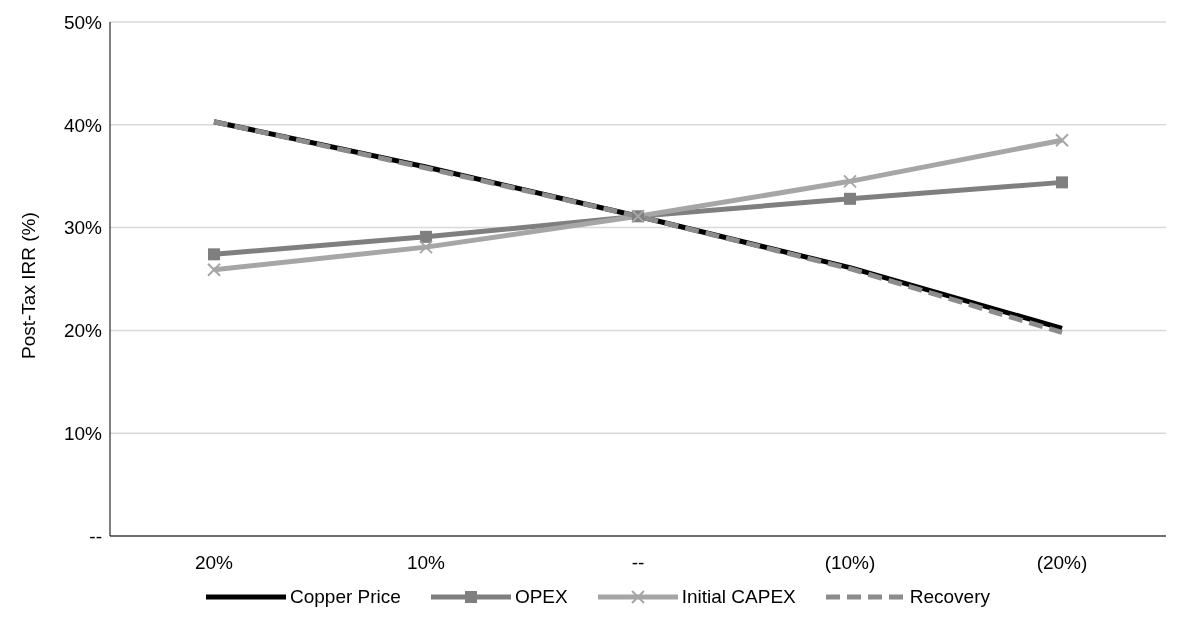 Image resolution: width=1180 pixels, height=618 pixels. What do you see at coordinates (83, 125) in the screenshot?
I see `y-tick-label: 40%` at bounding box center [83, 125].